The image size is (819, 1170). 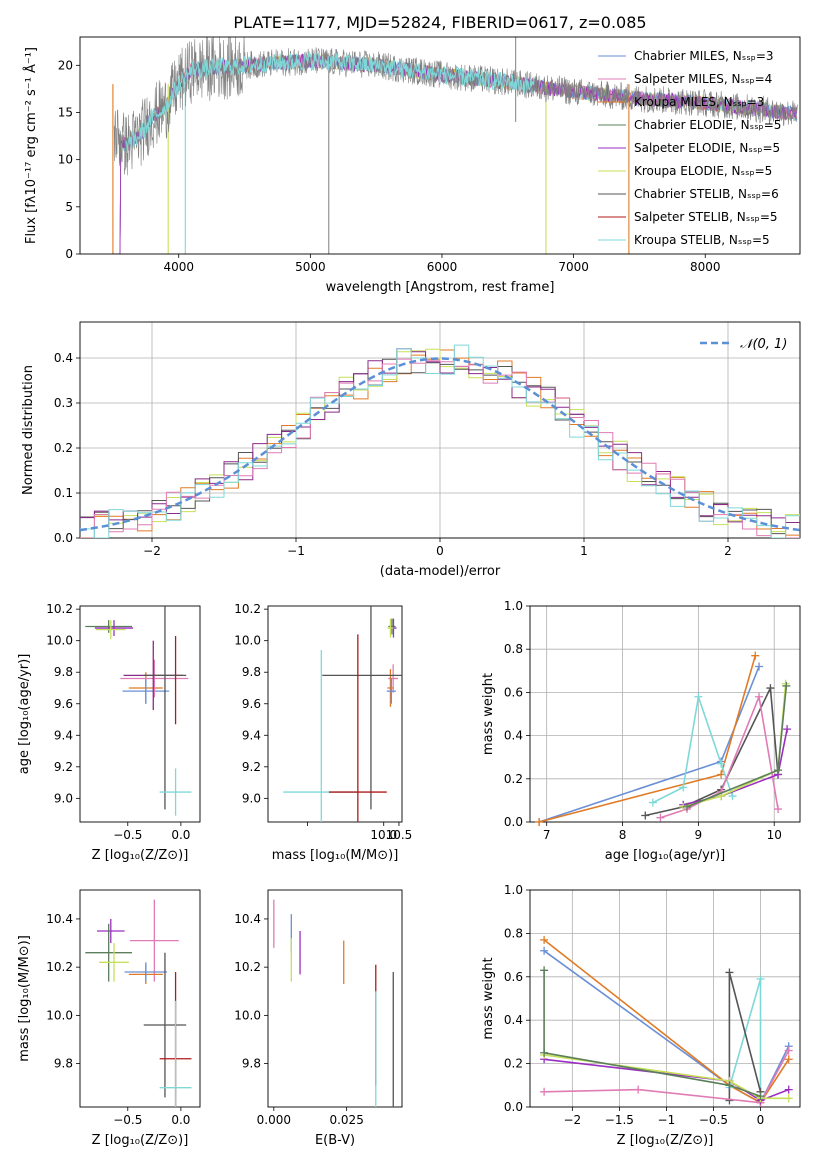 What do you see at coordinates (274, 1120) in the screenshot?
I see `x-tick-label: 0.000` at bounding box center [274, 1120].